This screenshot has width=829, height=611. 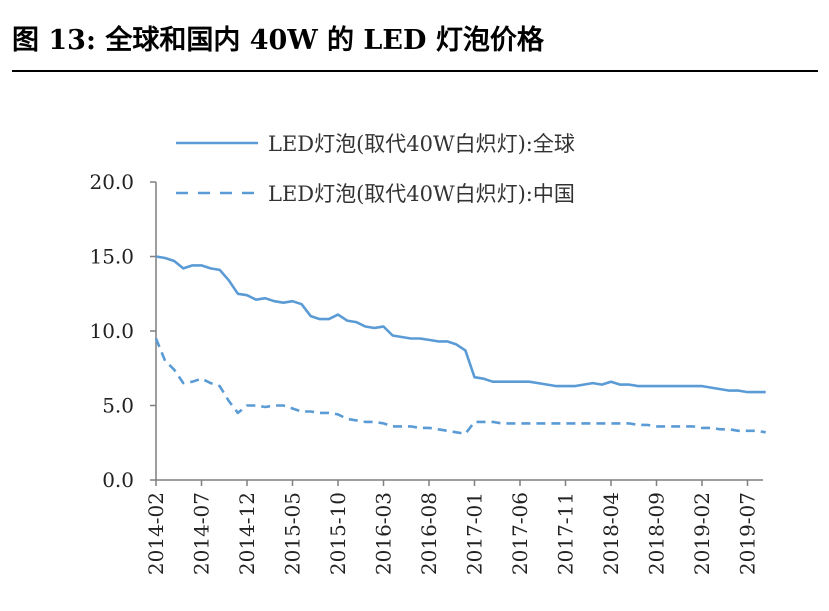 I want to click on series-line-china, so click(x=460, y=387).